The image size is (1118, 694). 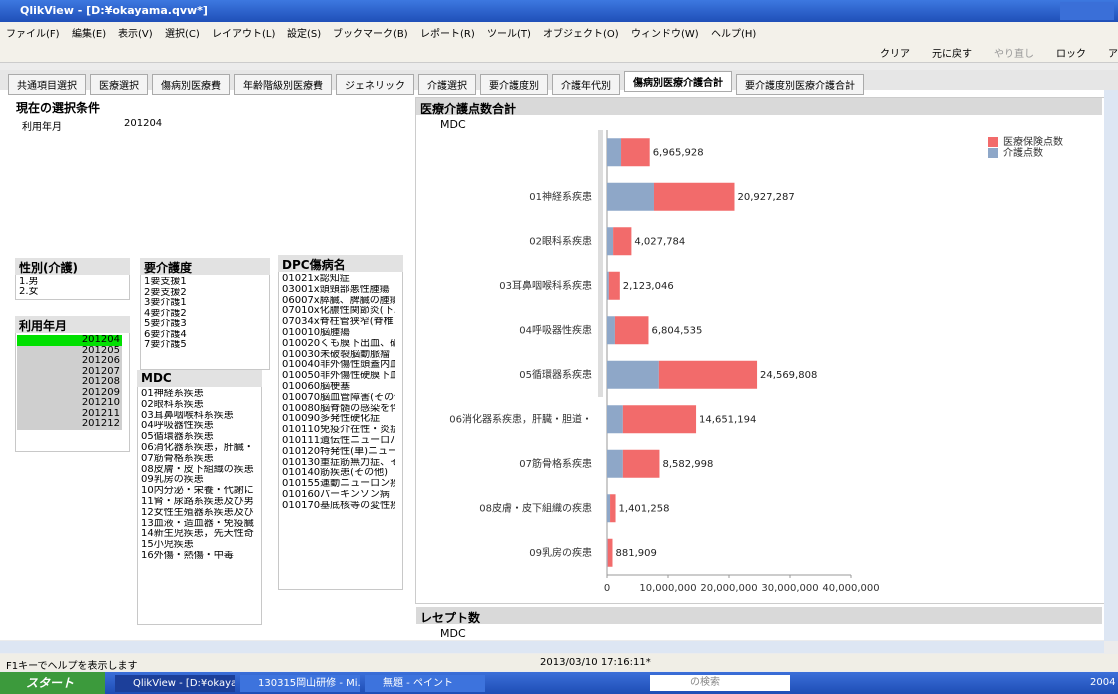 What do you see at coordinates (337, 441) in the screenshot?
I see `list-item: 010111遺伝性ニューロパチ` at bounding box center [337, 441].